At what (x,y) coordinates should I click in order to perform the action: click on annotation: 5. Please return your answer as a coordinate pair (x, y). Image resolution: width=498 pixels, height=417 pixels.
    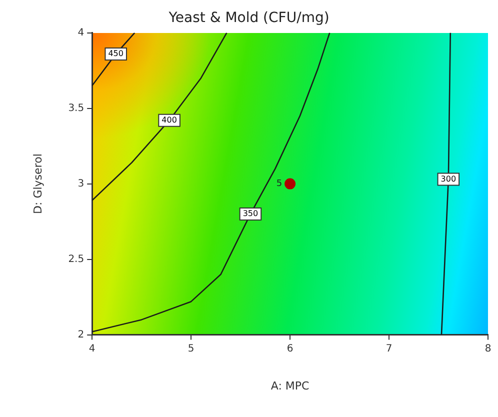
    Looking at the image, I should click on (279, 184).